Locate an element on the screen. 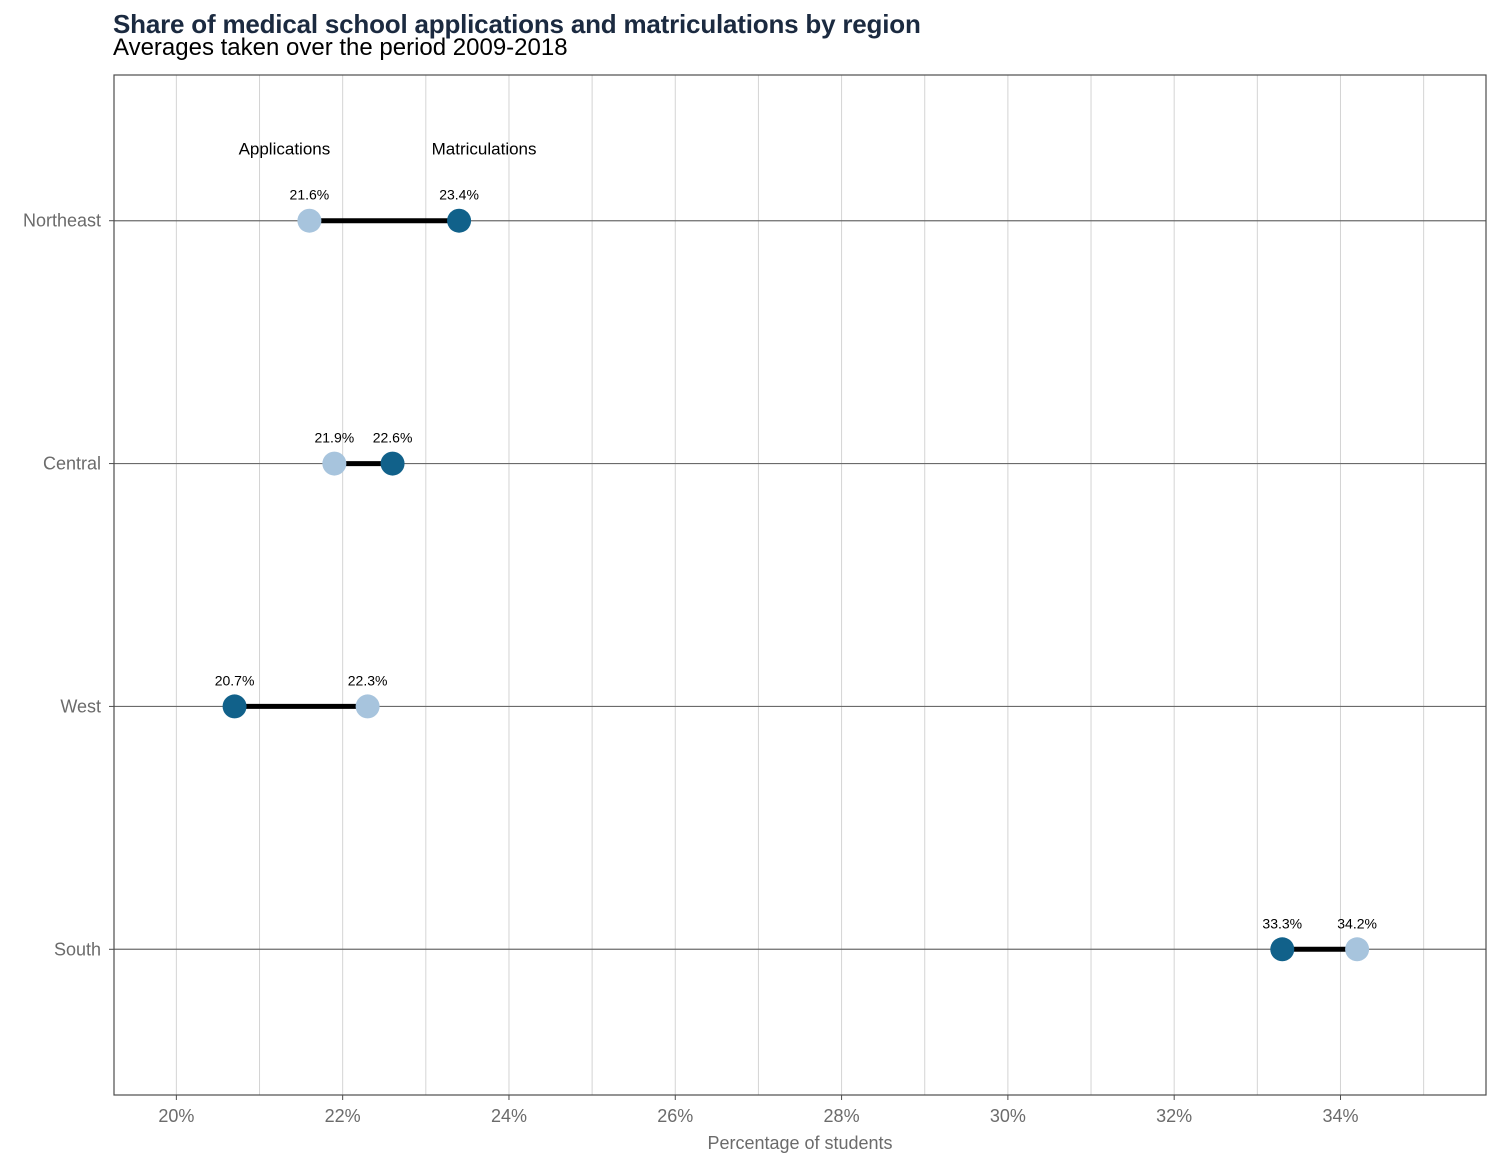  x-tick-label: 22% is located at coordinates (343, 1116).